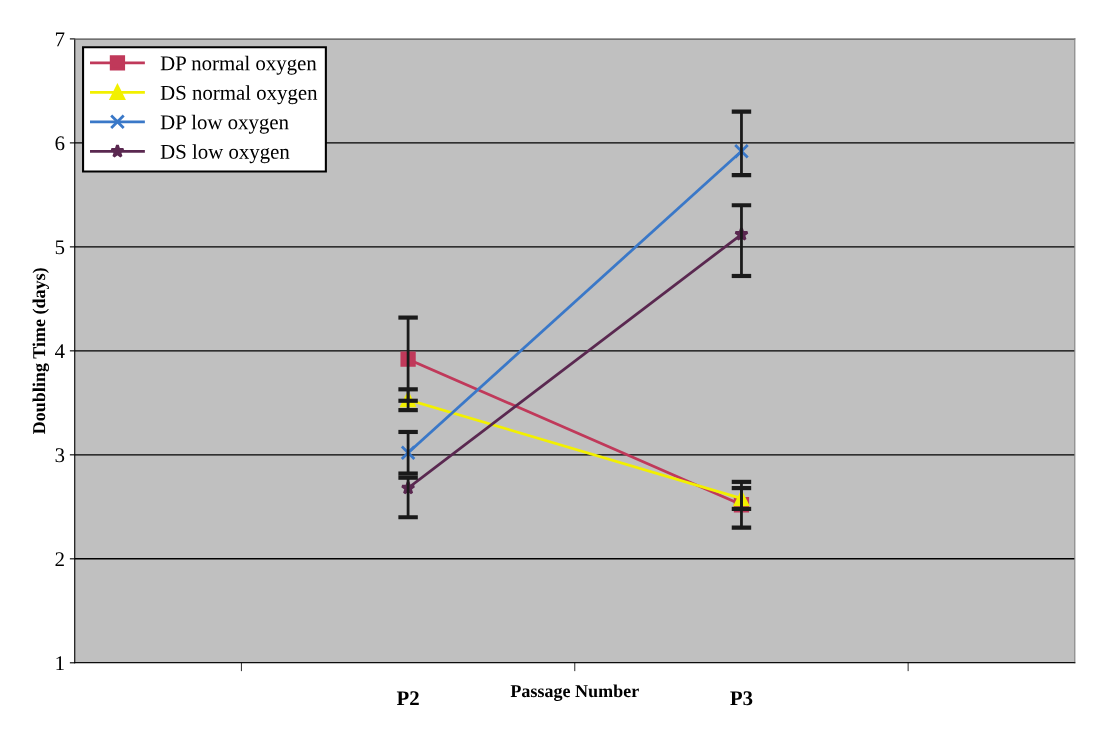  What do you see at coordinates (41, 351) in the screenshot?
I see `y-axis-title: Doubling Time (days)` at bounding box center [41, 351].